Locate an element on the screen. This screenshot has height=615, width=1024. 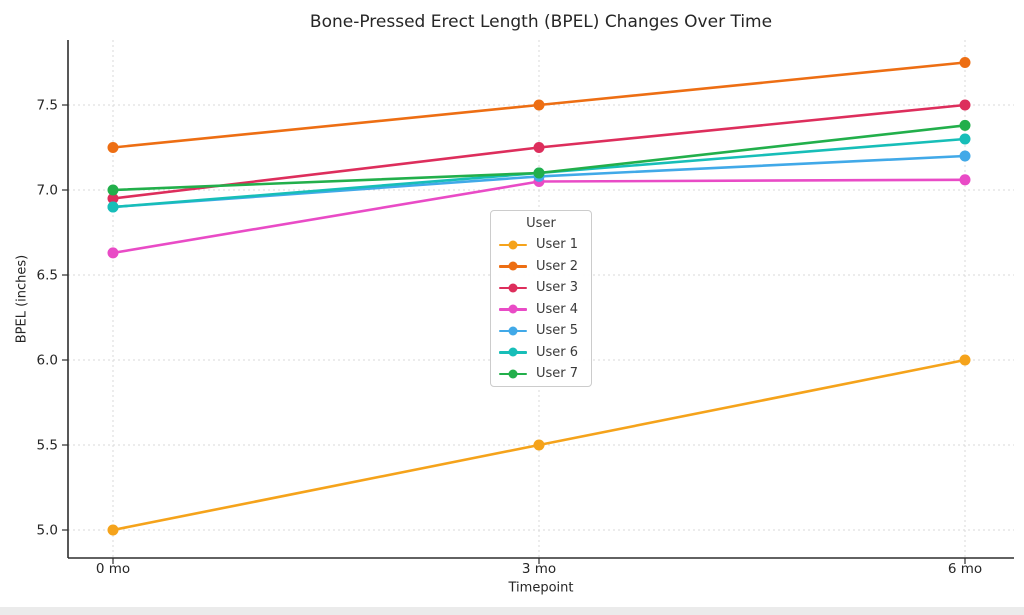
legend-item: User 4 is located at coordinates (541, 310).